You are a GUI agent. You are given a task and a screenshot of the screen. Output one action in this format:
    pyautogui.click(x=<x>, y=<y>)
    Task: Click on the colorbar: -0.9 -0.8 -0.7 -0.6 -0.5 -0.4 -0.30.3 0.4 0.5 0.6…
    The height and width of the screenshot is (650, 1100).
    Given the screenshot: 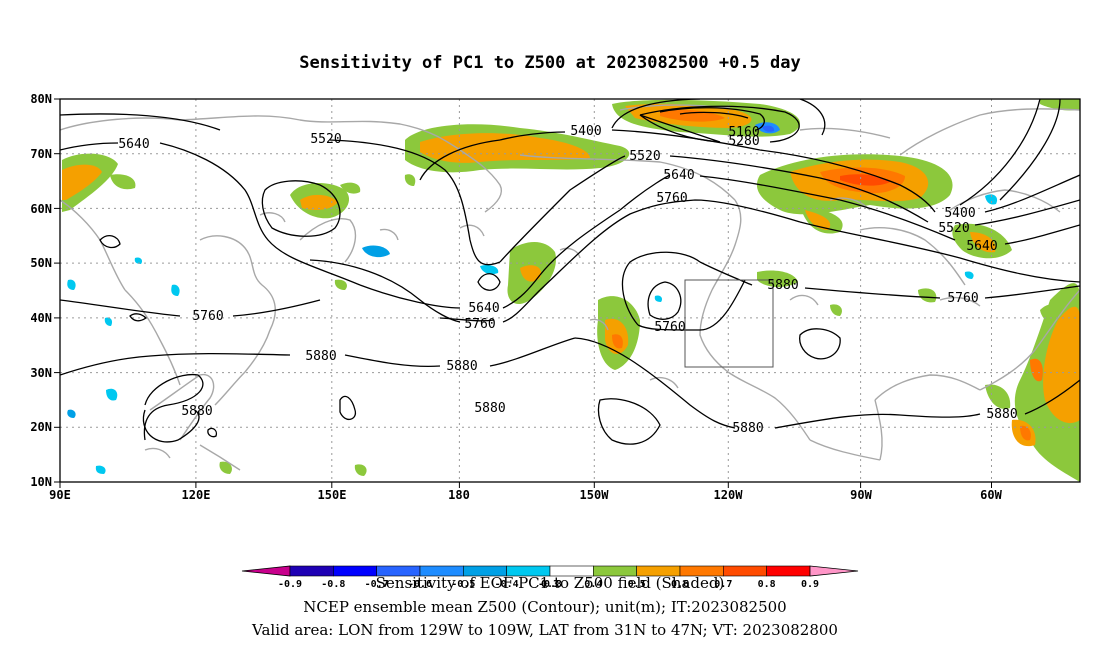 What is the action you would take?
    pyautogui.click(x=550, y=577)
    